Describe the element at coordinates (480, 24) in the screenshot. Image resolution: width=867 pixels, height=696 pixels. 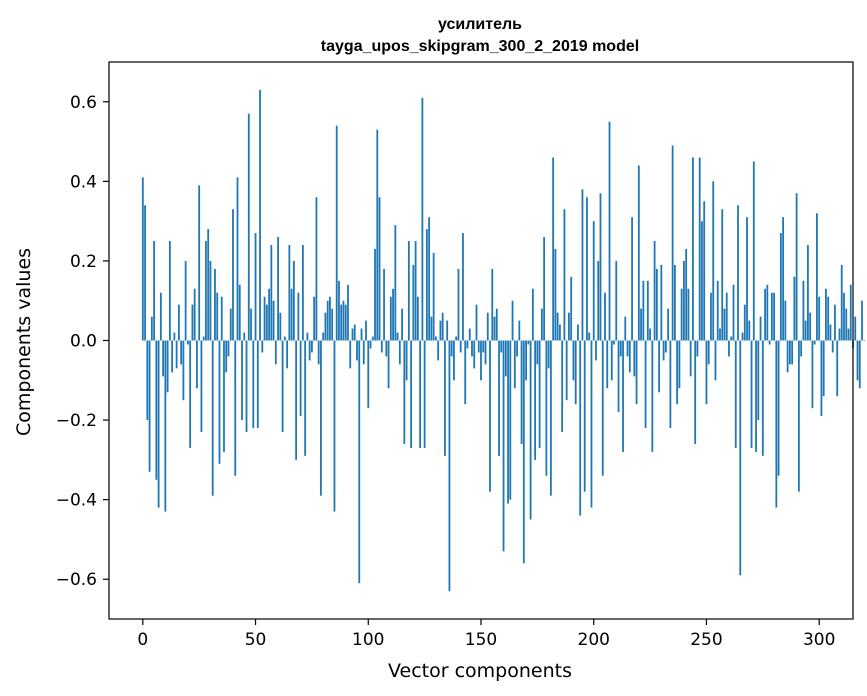
I see `chart-title: усилитель` at that location.